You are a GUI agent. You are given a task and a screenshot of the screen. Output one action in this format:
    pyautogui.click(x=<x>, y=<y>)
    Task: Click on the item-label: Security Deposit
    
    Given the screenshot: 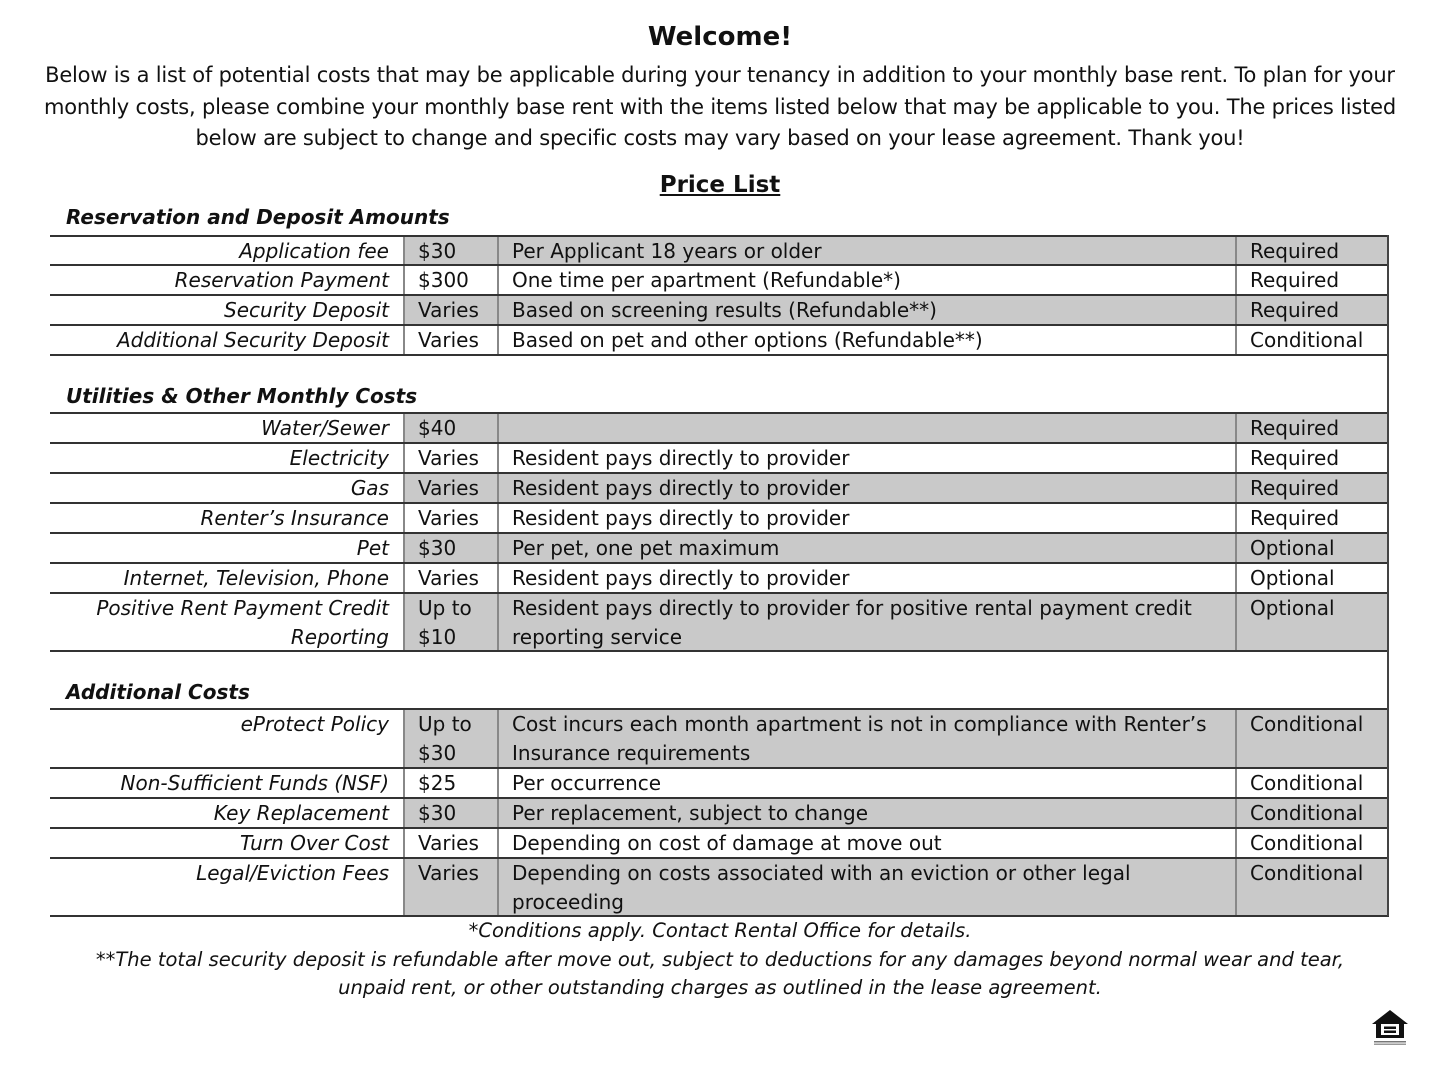 What is the action you would take?
    pyautogui.click(x=306, y=310)
    